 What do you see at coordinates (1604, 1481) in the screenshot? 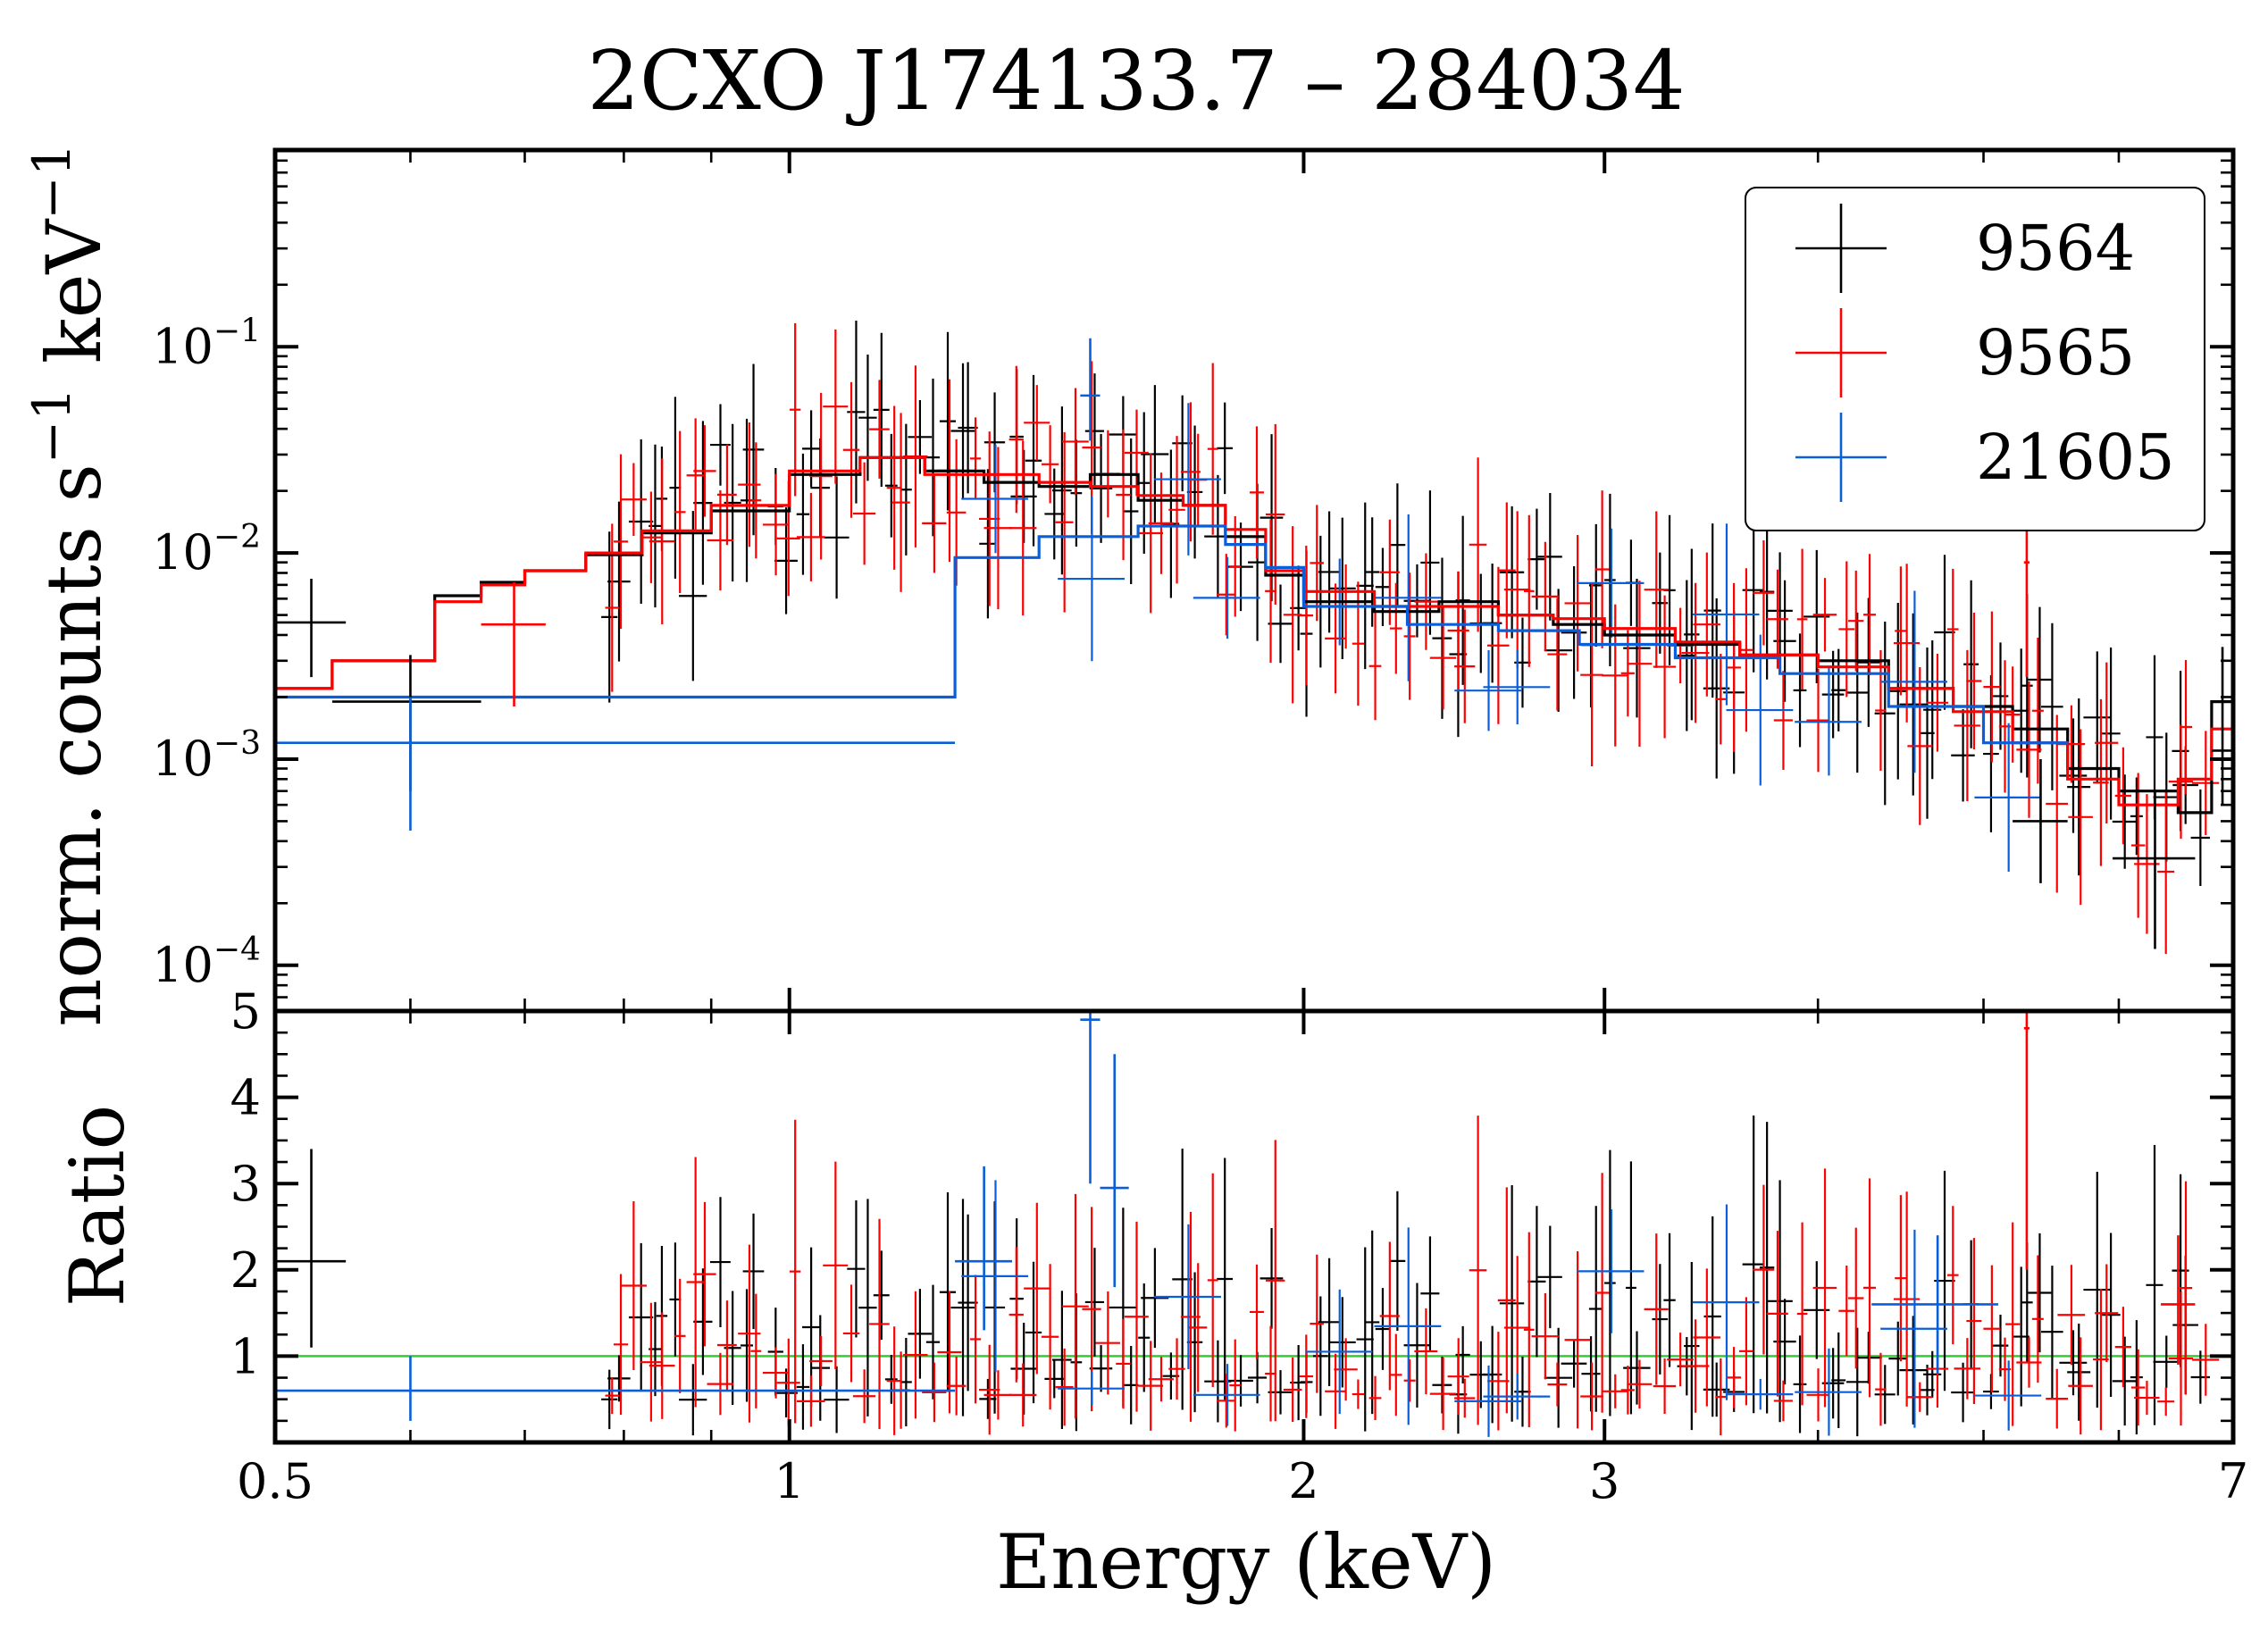
I see `x-tick-label: 3` at bounding box center [1604, 1481].